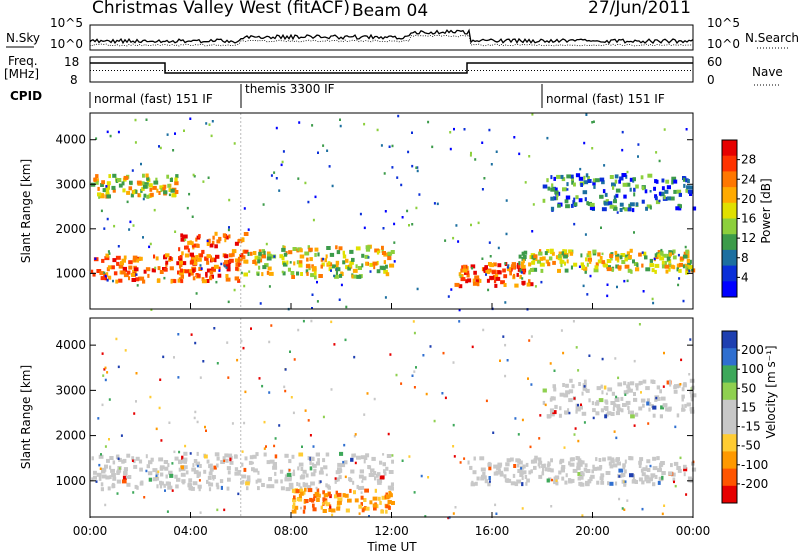 This screenshot has height=558, width=800. I want to click on time-tick-label-1: 04:00, so click(190, 531).